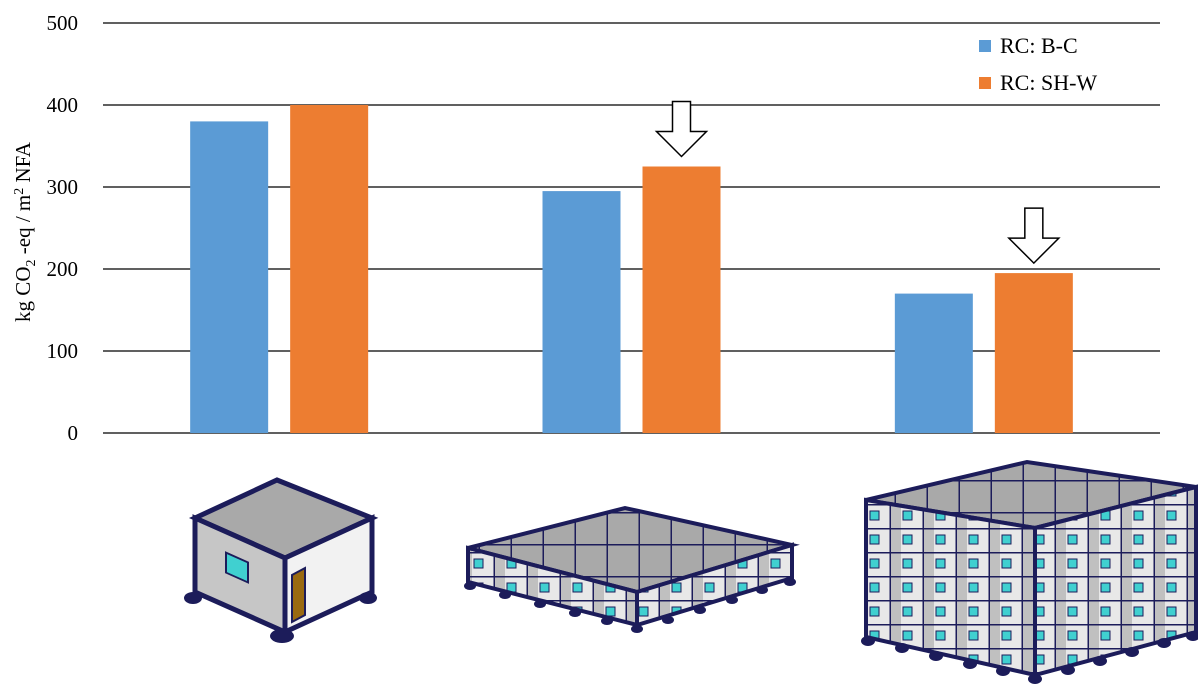 This screenshot has width=1198, height=686. Describe the element at coordinates (1039, 45) in the screenshot. I see `legend-label-series-1: RC: B-C` at that location.